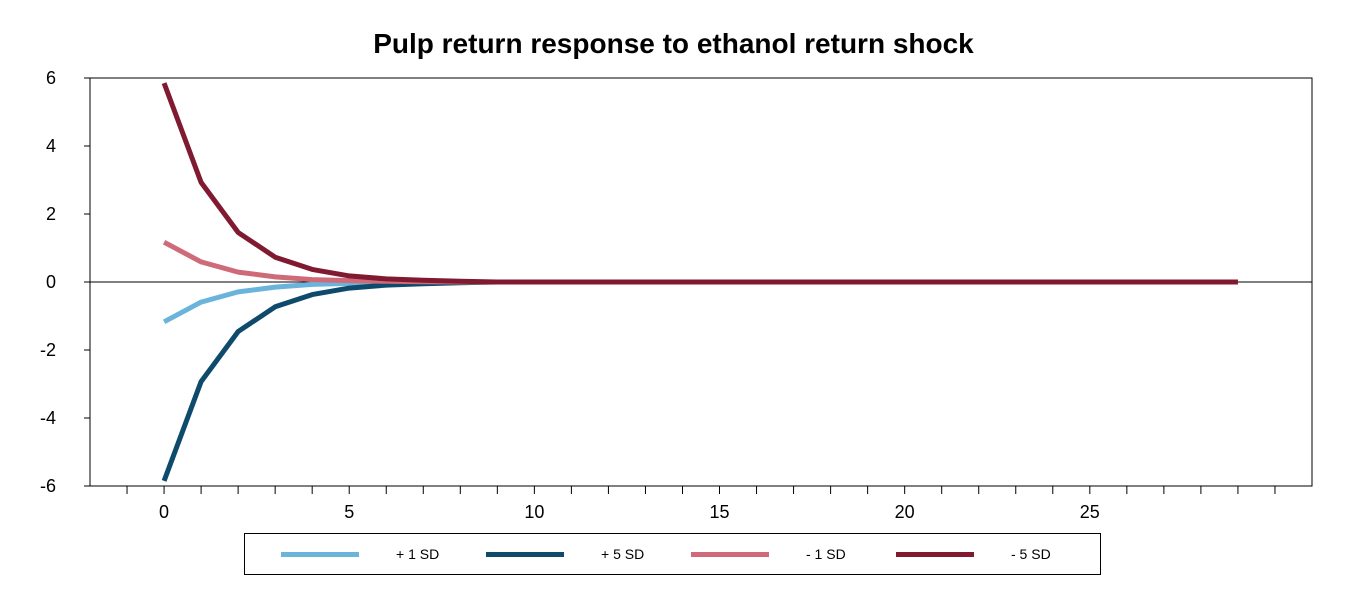  Describe the element at coordinates (48, 418) in the screenshot. I see `y-tick-label: -4` at that location.